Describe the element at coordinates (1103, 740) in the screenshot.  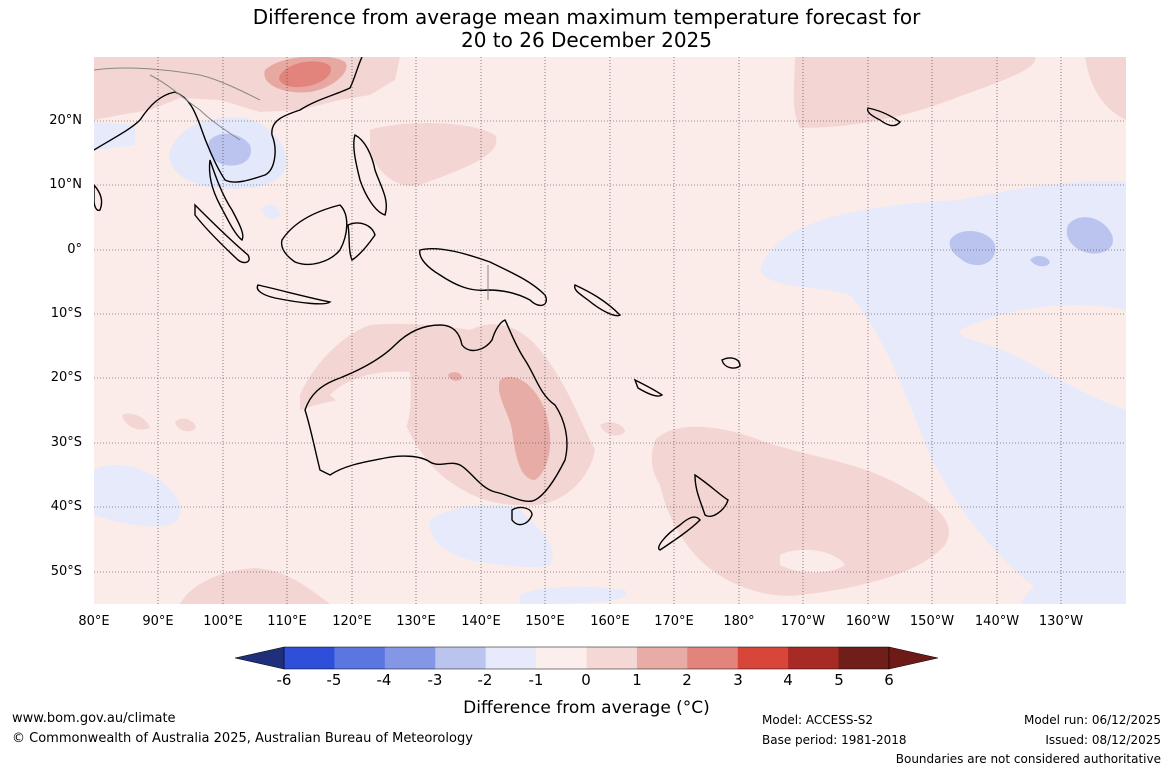
I see `issued-date: Issued: 08/12/2025` at that location.